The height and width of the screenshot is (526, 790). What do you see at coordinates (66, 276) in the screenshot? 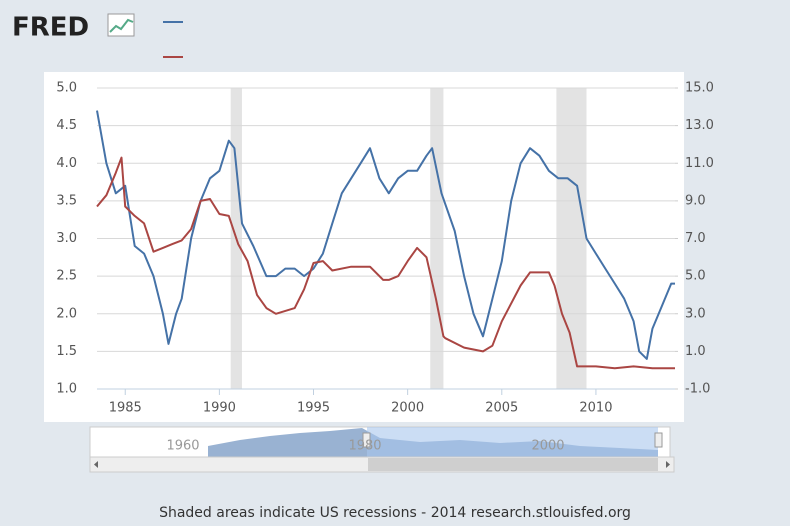
I see `y-tick-label: 2.5` at bounding box center [66, 276].